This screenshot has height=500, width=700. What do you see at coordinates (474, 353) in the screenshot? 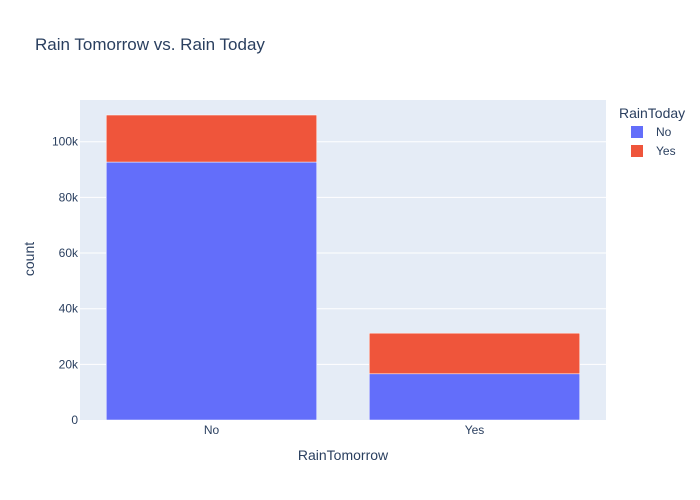
I see `bar-yes-yes` at bounding box center [474, 353].